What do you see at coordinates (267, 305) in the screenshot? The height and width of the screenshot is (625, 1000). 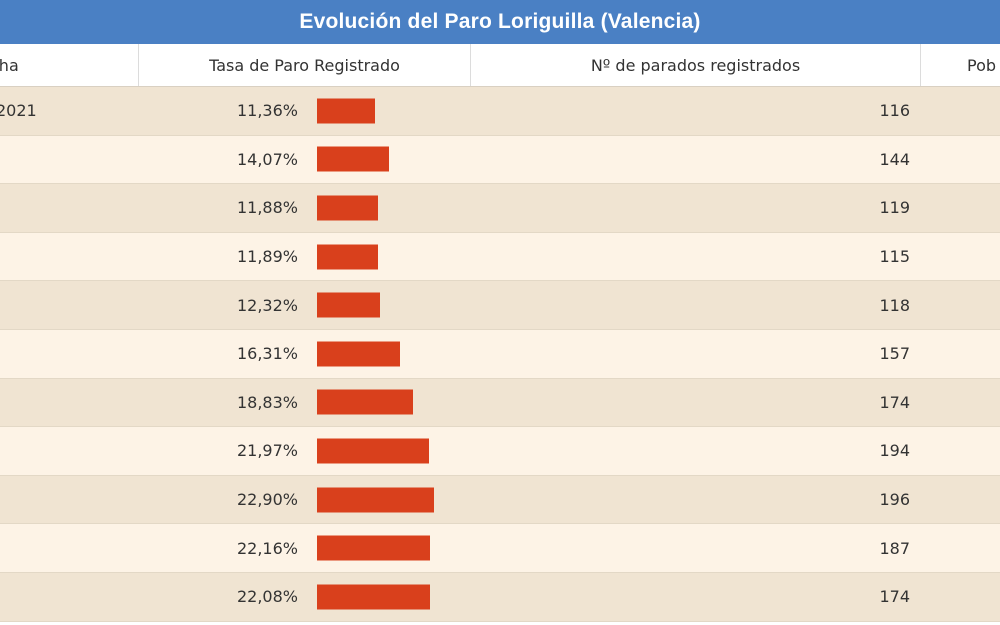 I see `cell-tasa: 12,32%` at bounding box center [267, 305].